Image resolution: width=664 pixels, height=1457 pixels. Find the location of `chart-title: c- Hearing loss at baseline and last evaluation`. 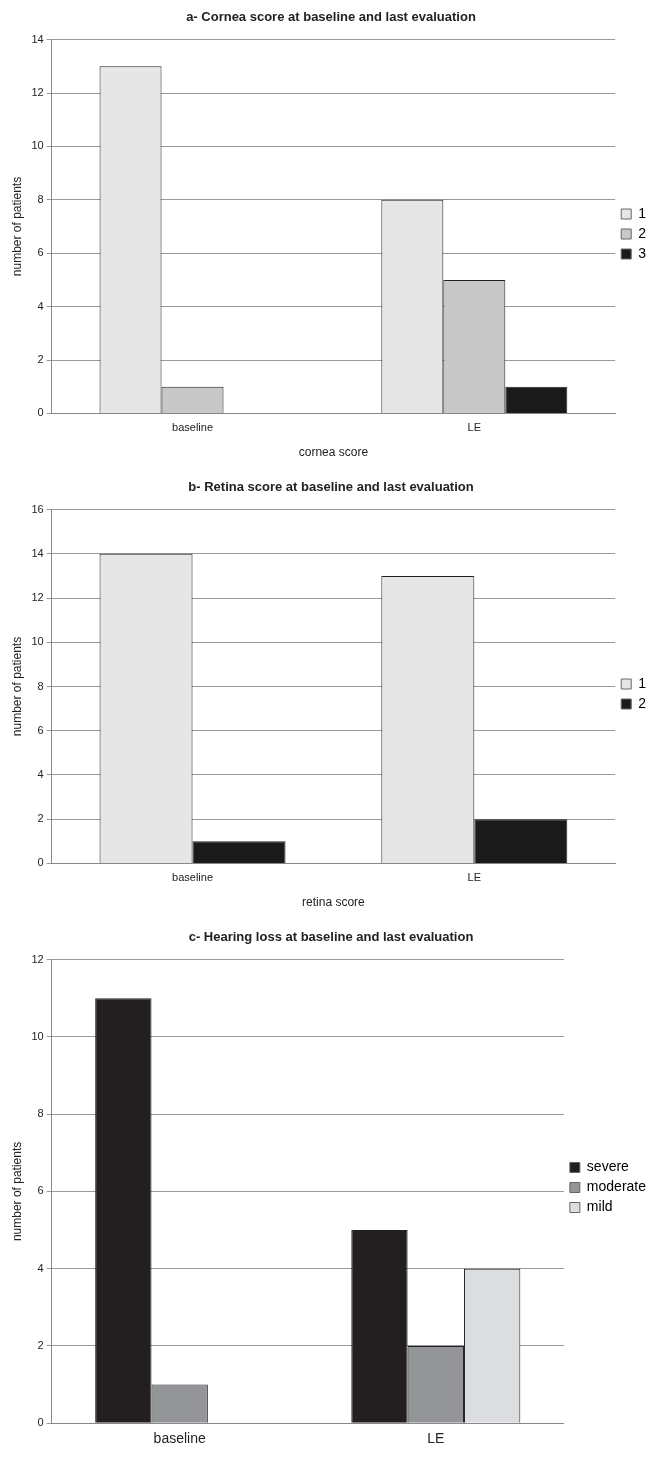

chart-title: c- Hearing loss at baseline and last evaluation is located at coordinates (331, 937).